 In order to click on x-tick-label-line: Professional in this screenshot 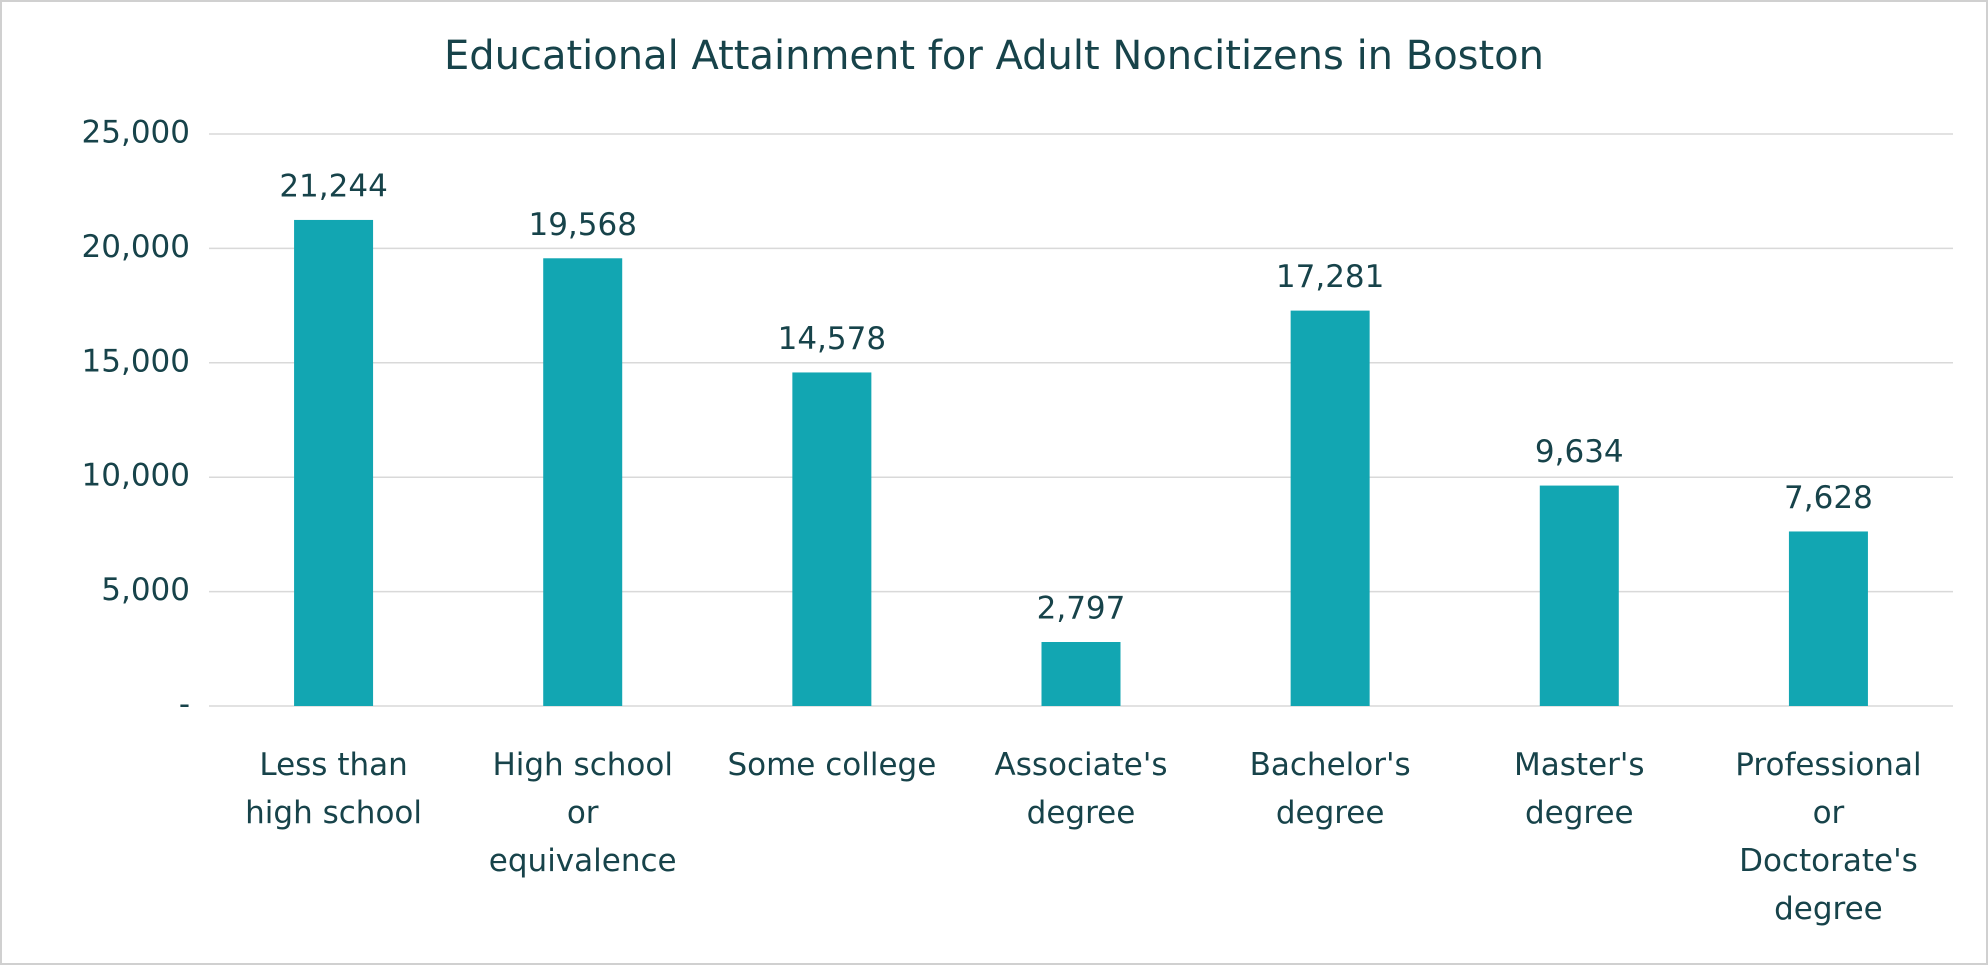, I will do `click(1828, 765)`.